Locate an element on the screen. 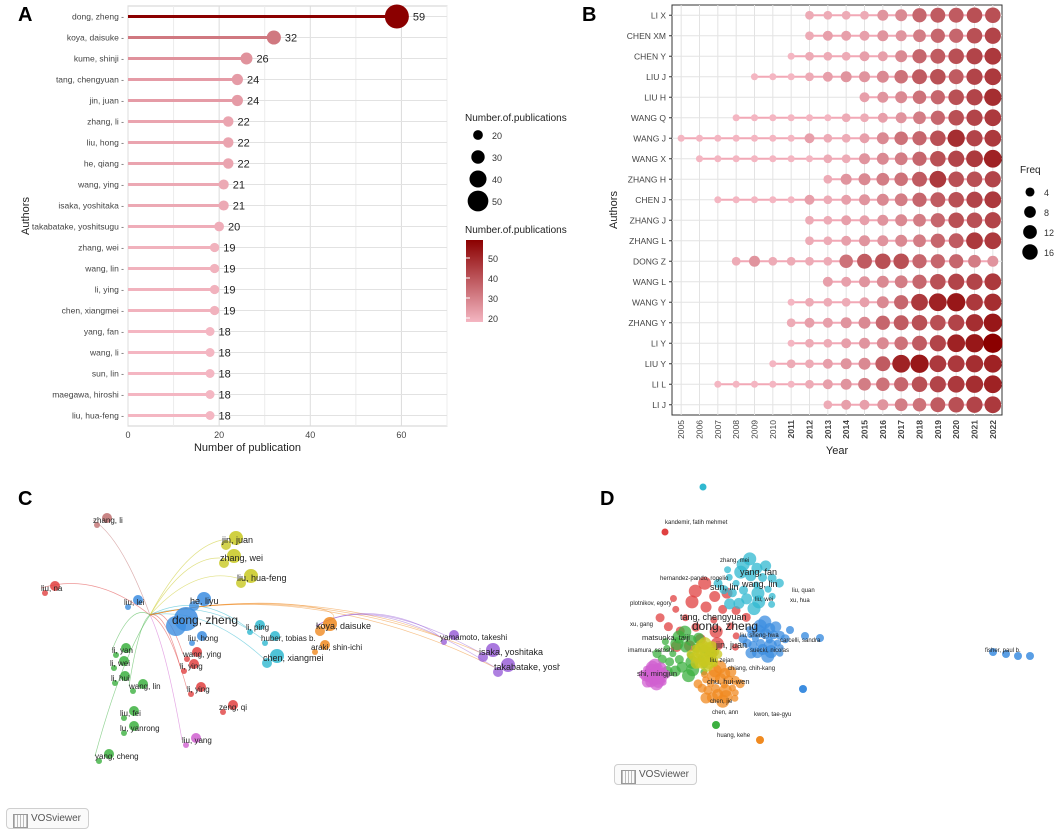  network-label: chen, jie is located at coordinates (721, 702).